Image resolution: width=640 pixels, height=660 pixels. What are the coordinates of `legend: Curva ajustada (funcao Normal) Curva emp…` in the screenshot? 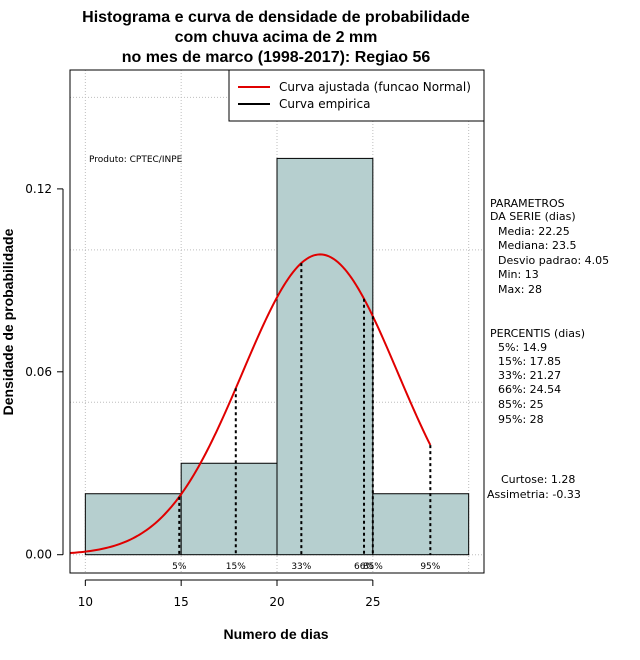 It's located at (356, 95).